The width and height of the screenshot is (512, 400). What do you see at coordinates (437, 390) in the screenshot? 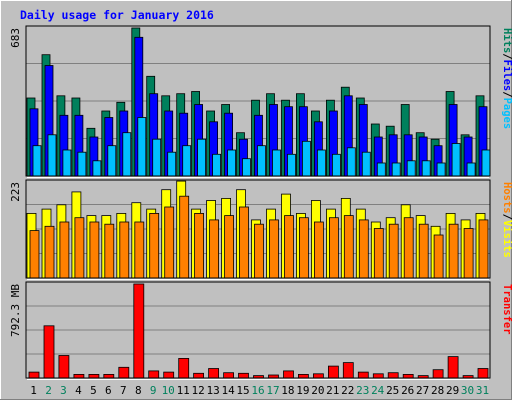
I see `x-tick-label: 28` at bounding box center [437, 390].